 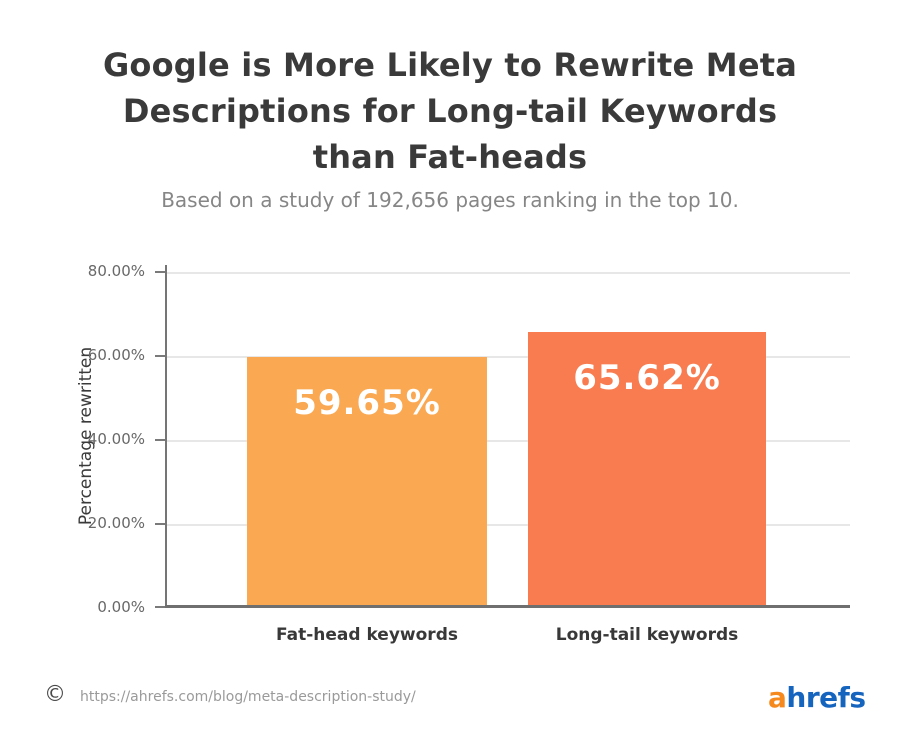 What do you see at coordinates (647, 470) in the screenshot?
I see `bar-long-tail-keywords: 65.62%` at bounding box center [647, 470].